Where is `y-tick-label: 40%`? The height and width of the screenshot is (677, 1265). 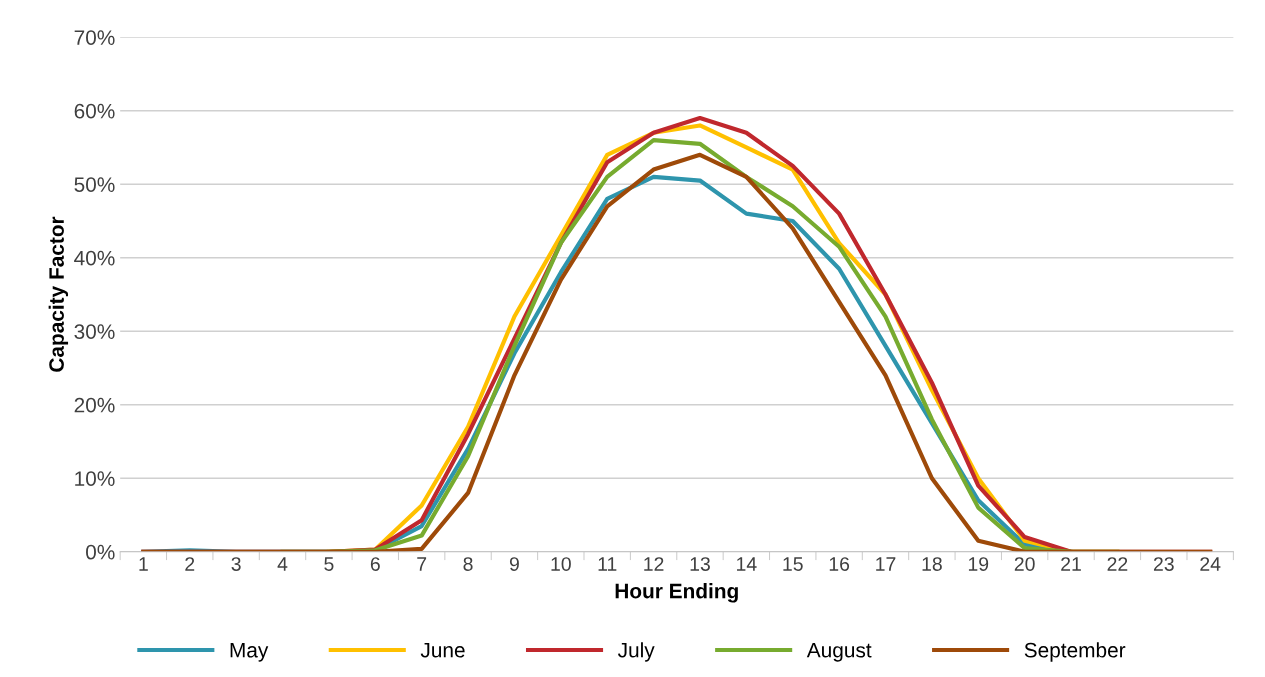
y-tick-label: 40% is located at coordinates (94, 258).